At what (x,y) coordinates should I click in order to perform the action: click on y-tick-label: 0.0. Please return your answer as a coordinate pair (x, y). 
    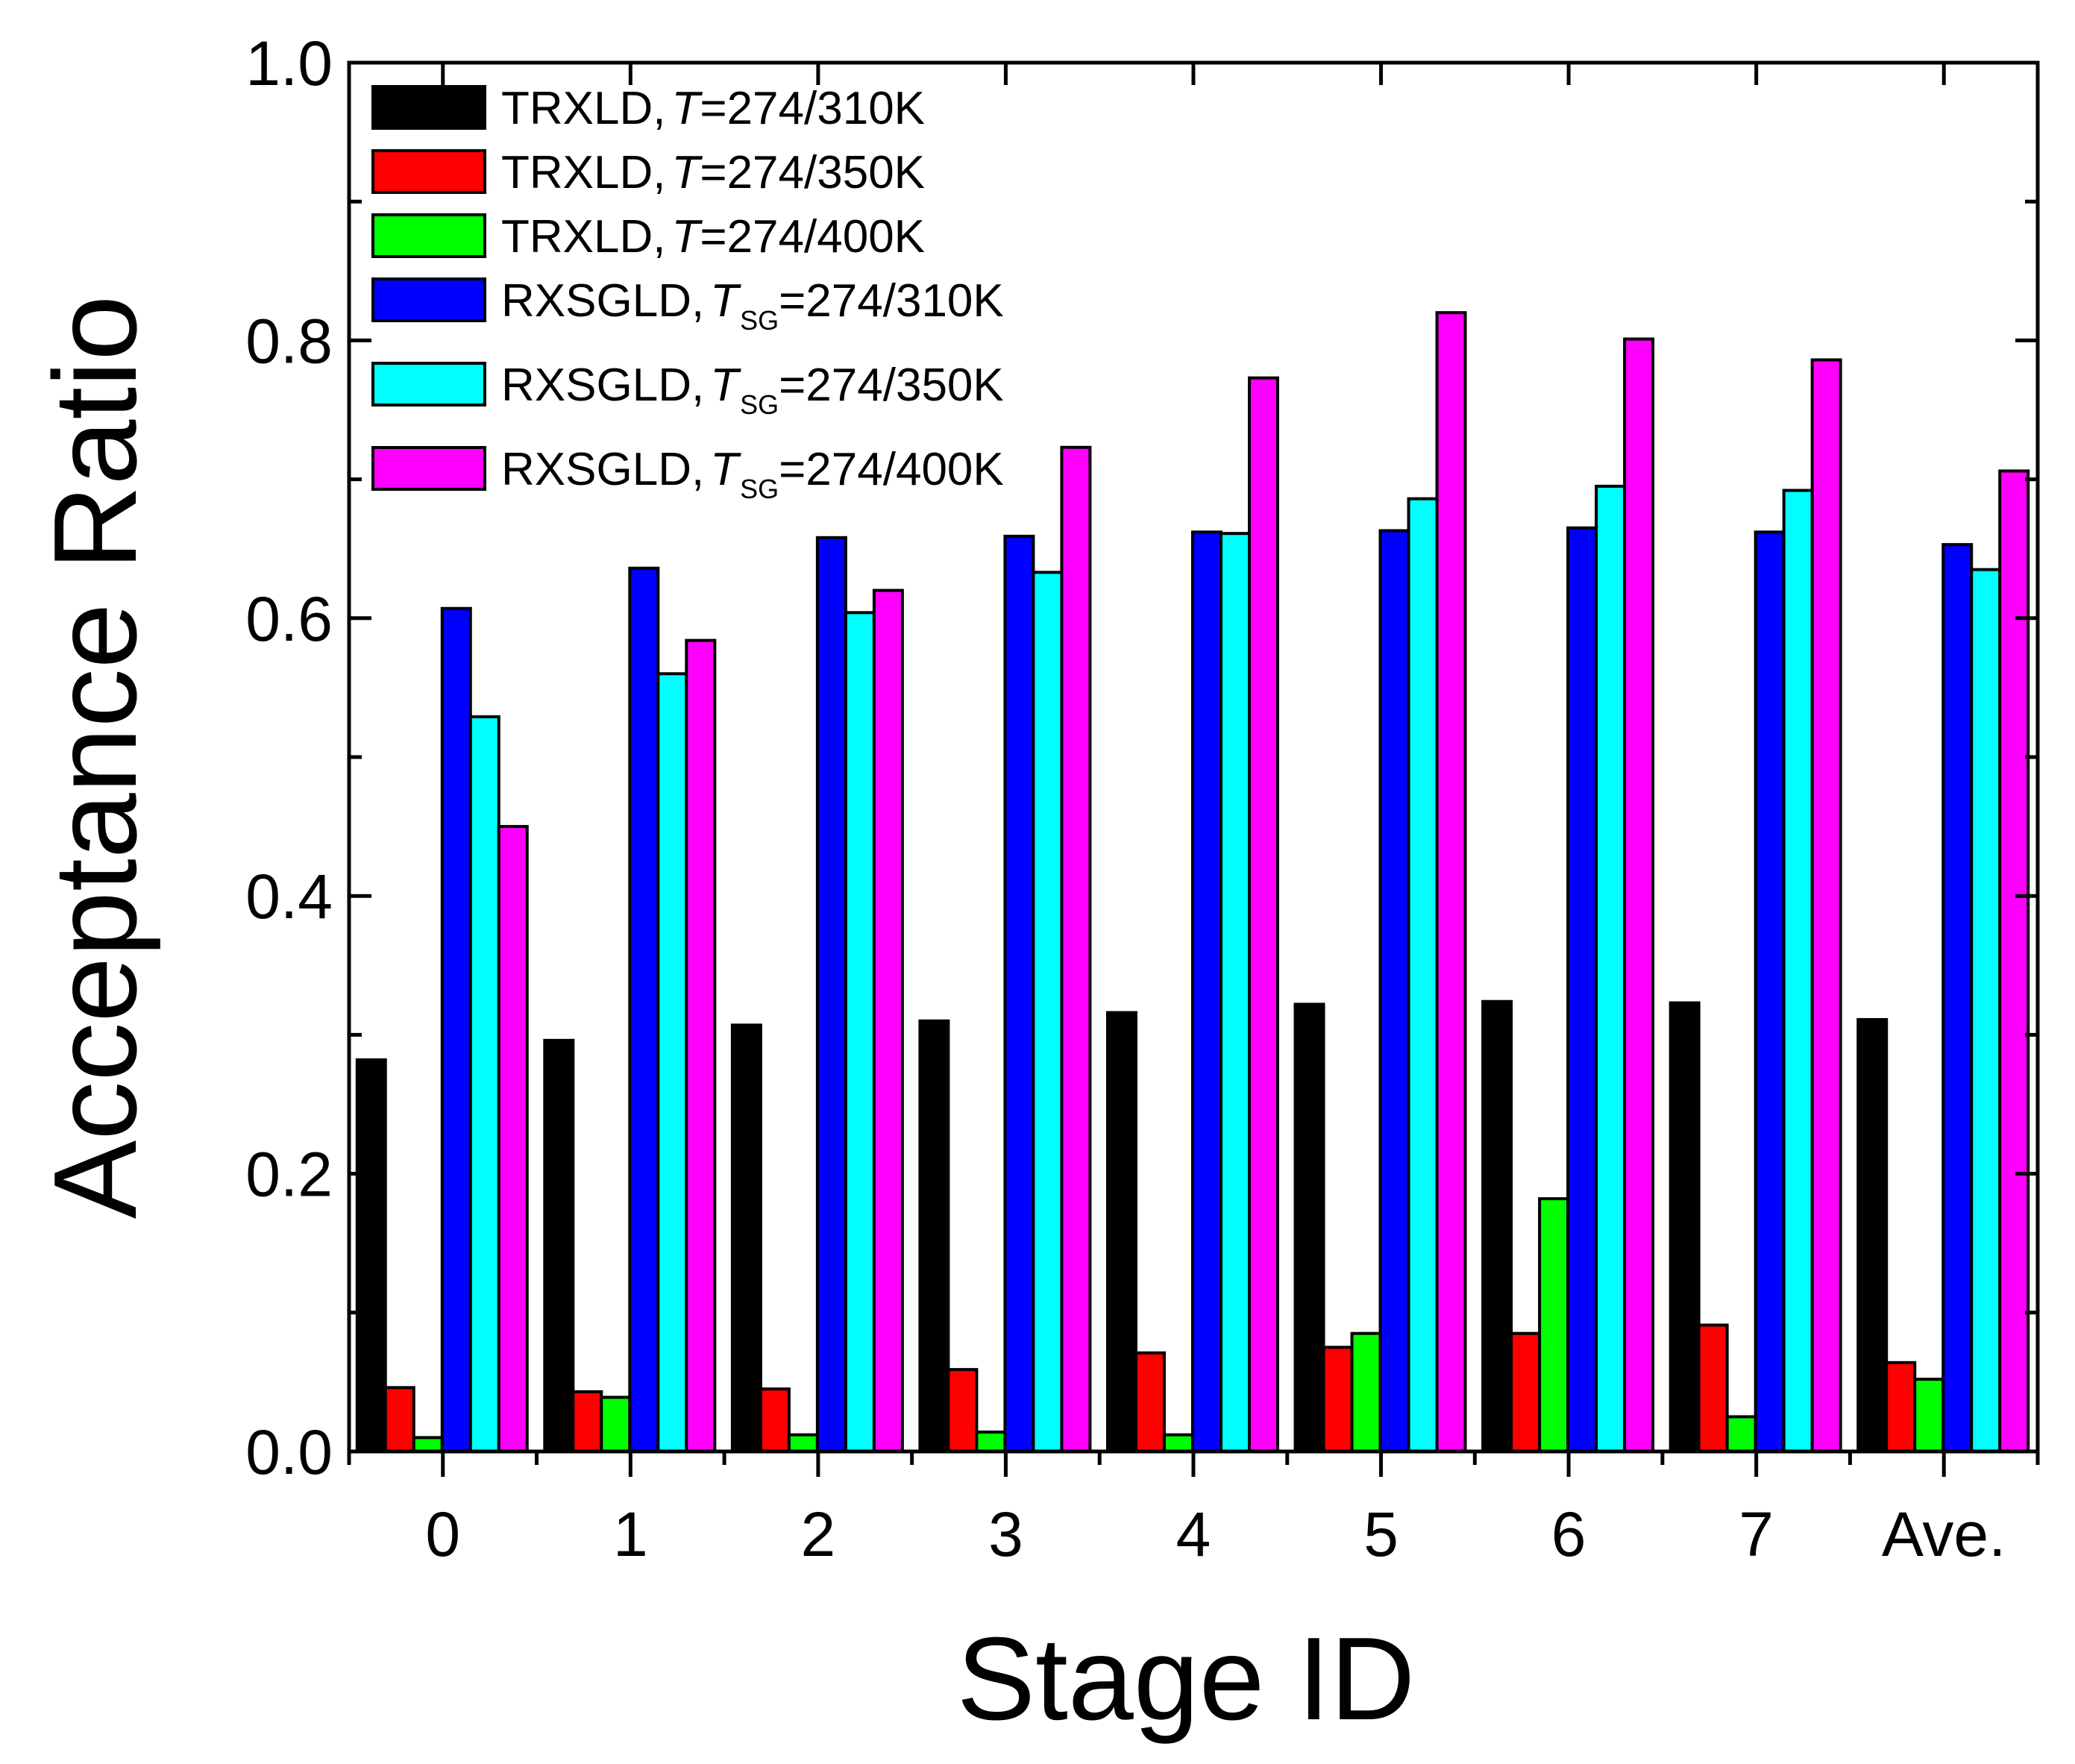
    Looking at the image, I should click on (289, 1452).